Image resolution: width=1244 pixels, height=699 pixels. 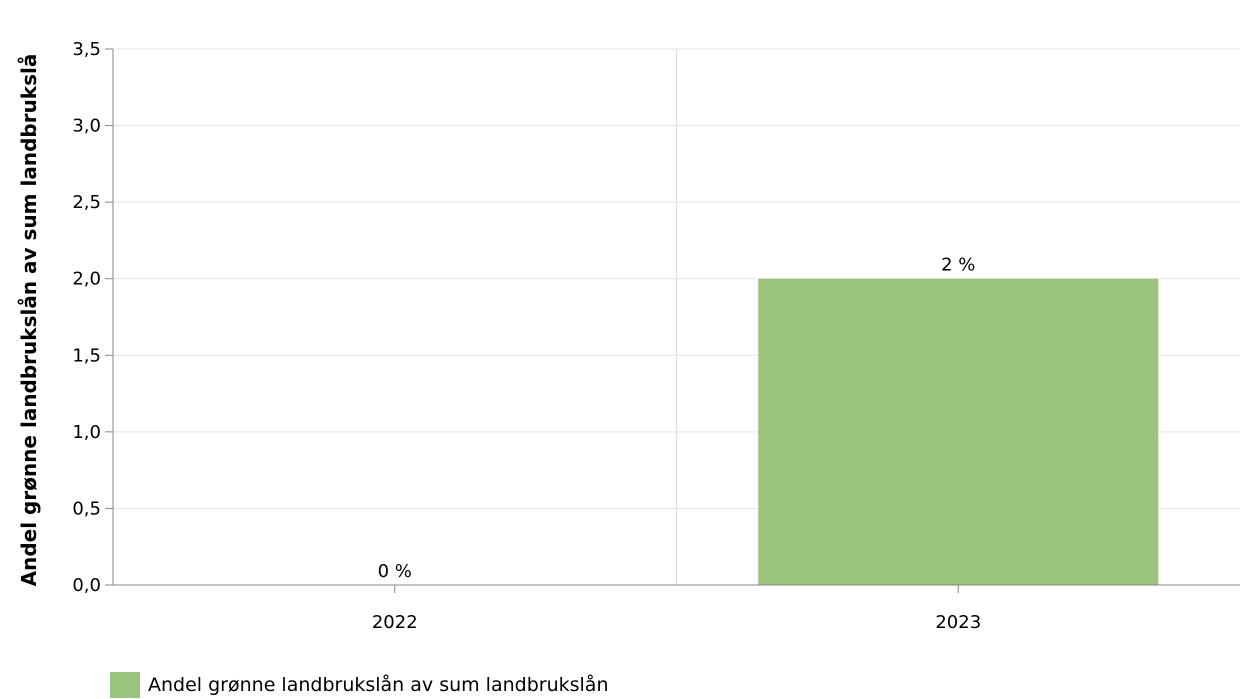 I want to click on data-label: 2 %, so click(x=958, y=265).